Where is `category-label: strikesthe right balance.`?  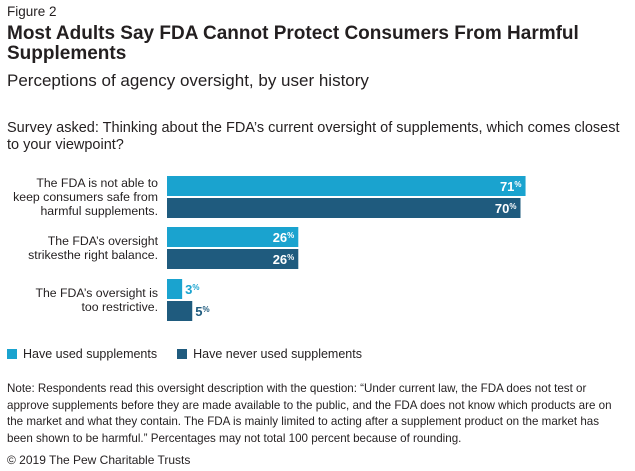
category-label: strikesthe right balance. is located at coordinates (93, 255).